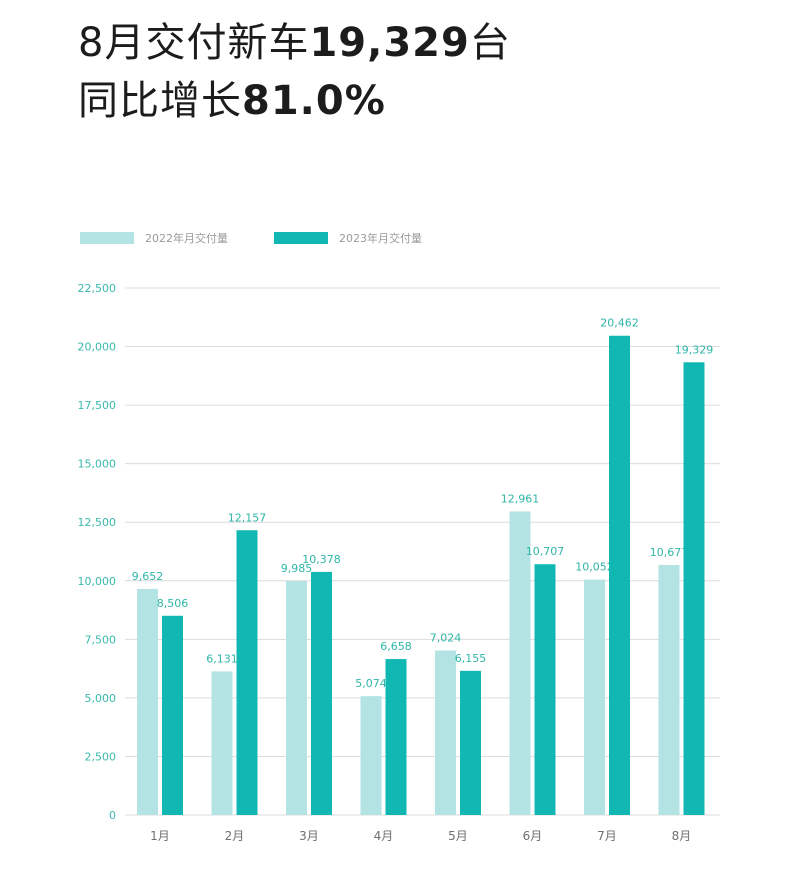 The height and width of the screenshot is (890, 800). Describe the element at coordinates (371, 683) in the screenshot. I see `data-label-1-4: 5,074` at that location.